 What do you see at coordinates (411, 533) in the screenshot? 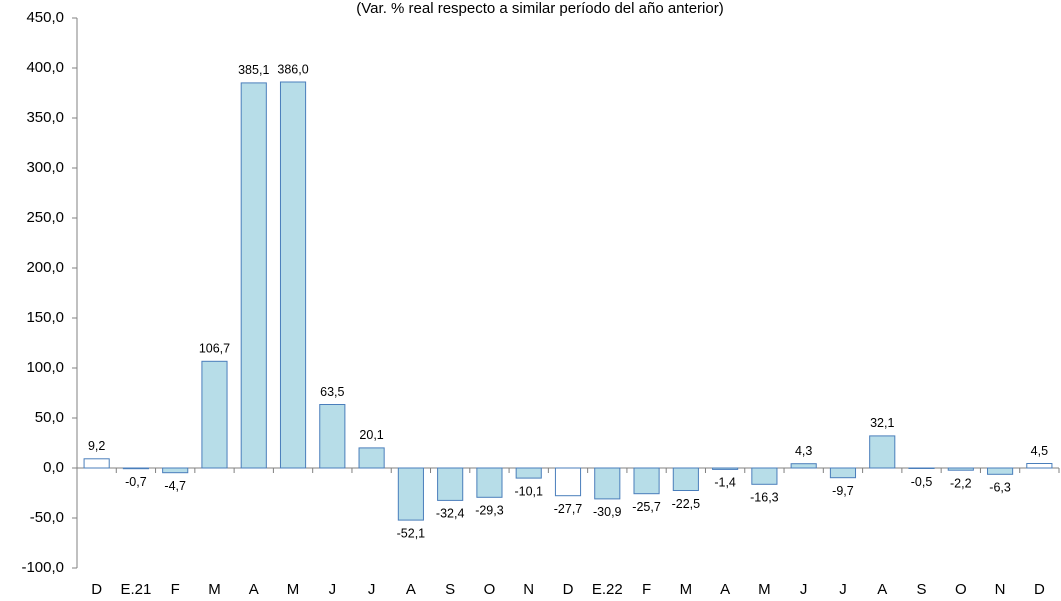
I see `value-label: -52,1` at bounding box center [411, 533].